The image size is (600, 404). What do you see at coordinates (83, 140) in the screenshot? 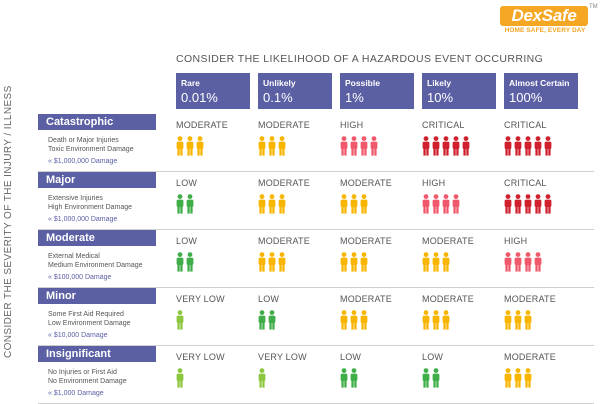
I see `description-line-1: Death or Major Injuries` at bounding box center [83, 140].